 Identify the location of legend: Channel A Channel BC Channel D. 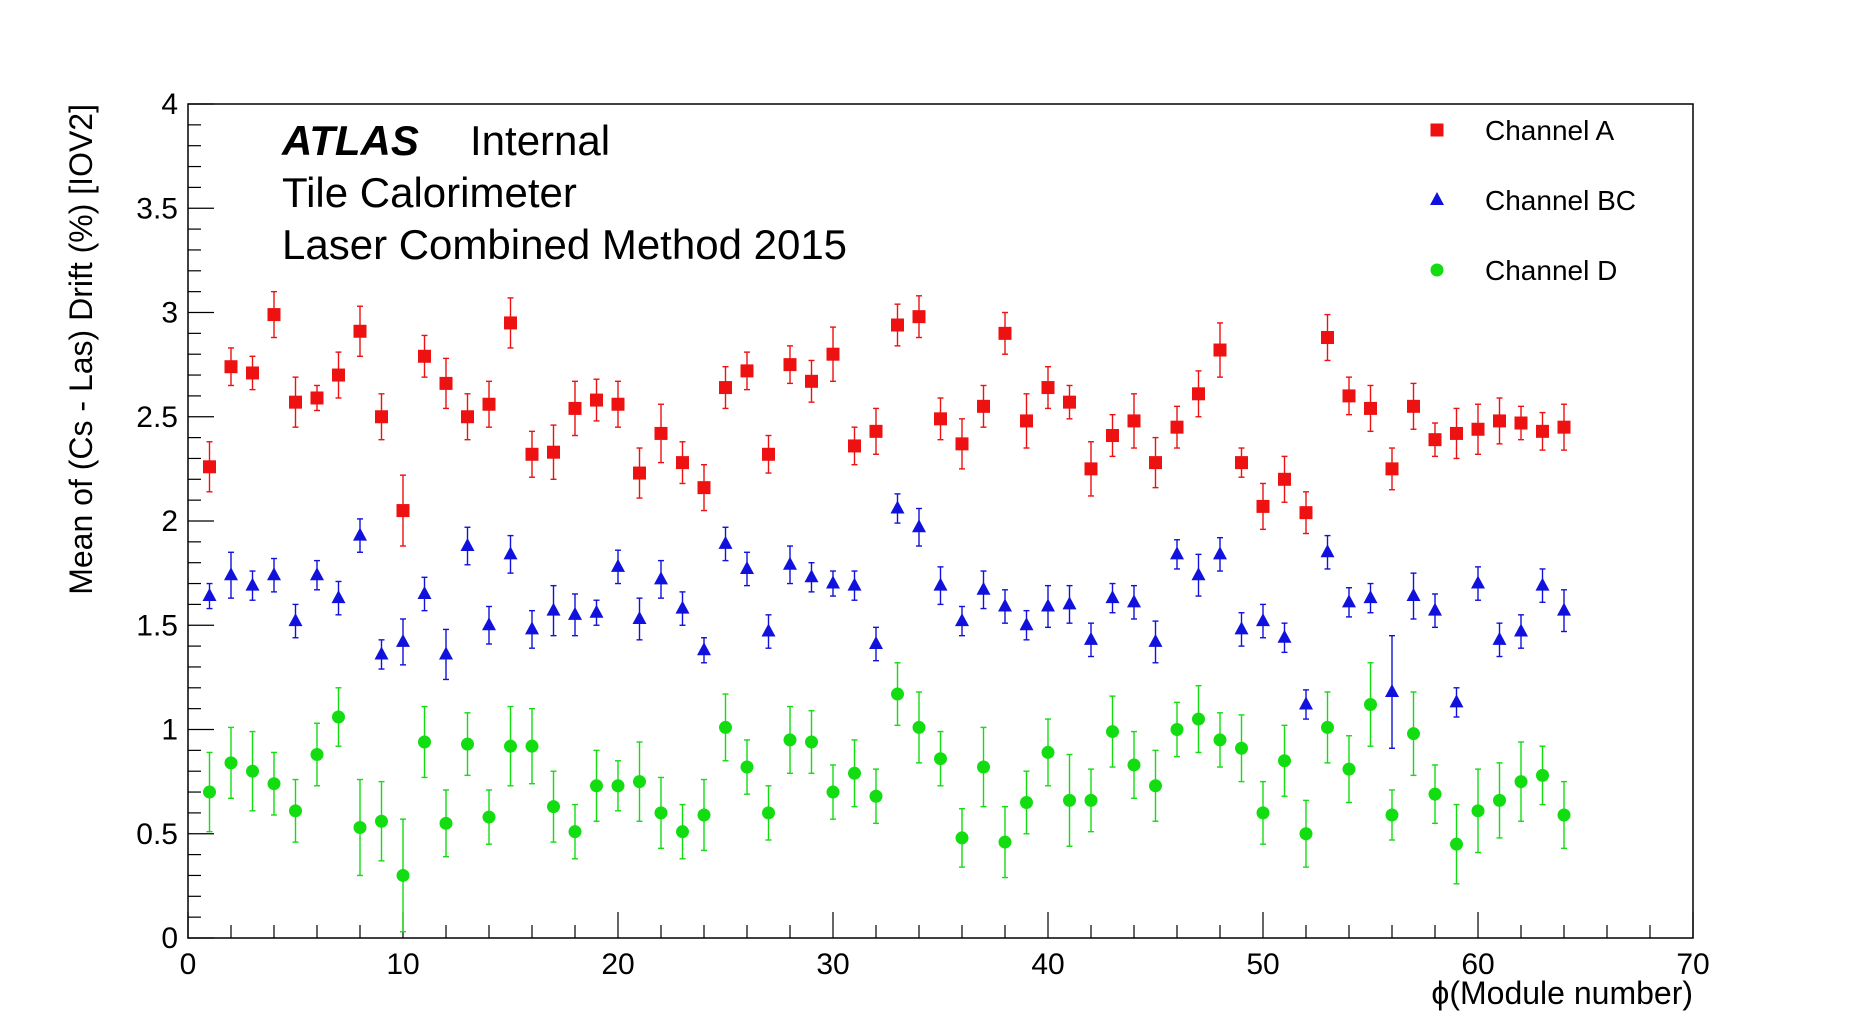
(1533, 200).